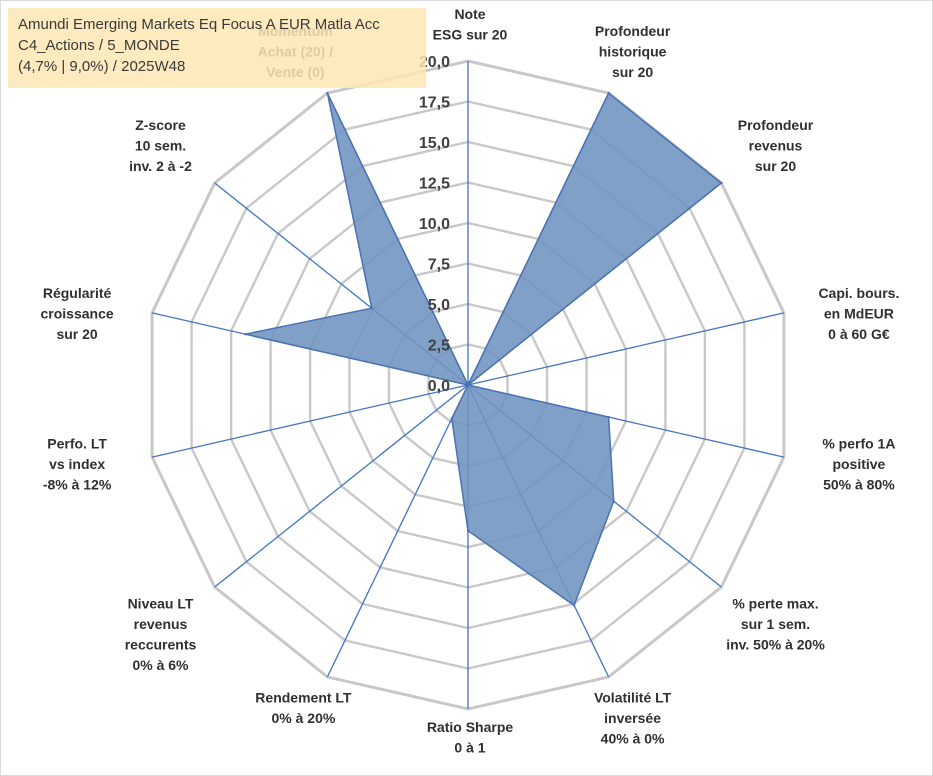 The height and width of the screenshot is (776, 933). I want to click on axis-label-1: Profondeur historique sur 20, so click(633, 51).